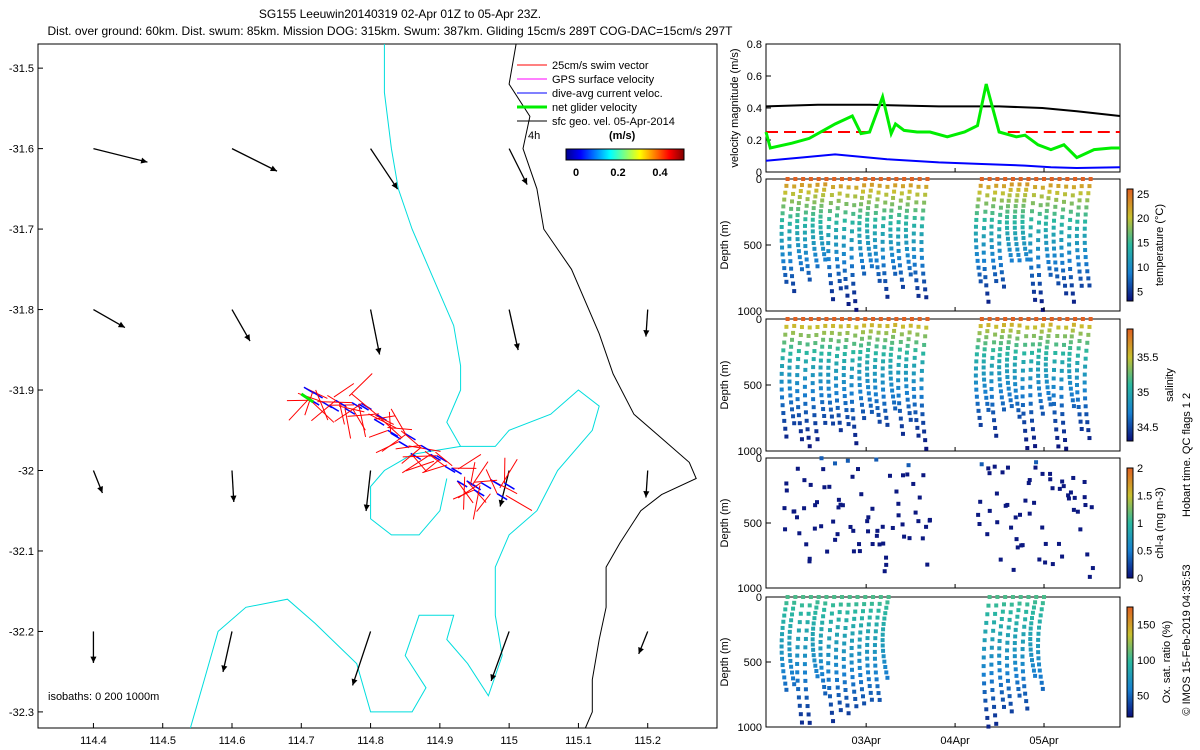  Describe the element at coordinates (1130, 385) in the screenshot. I see `section-colorbar` at that location.